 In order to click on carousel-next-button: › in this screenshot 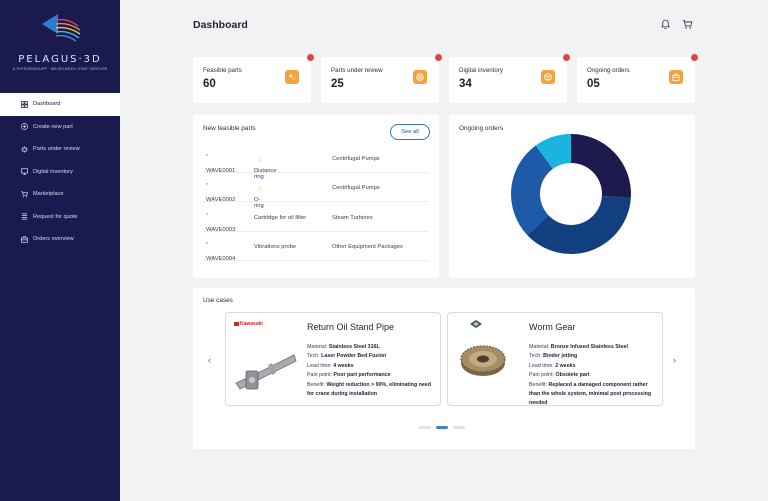, I will do `click(674, 360)`.